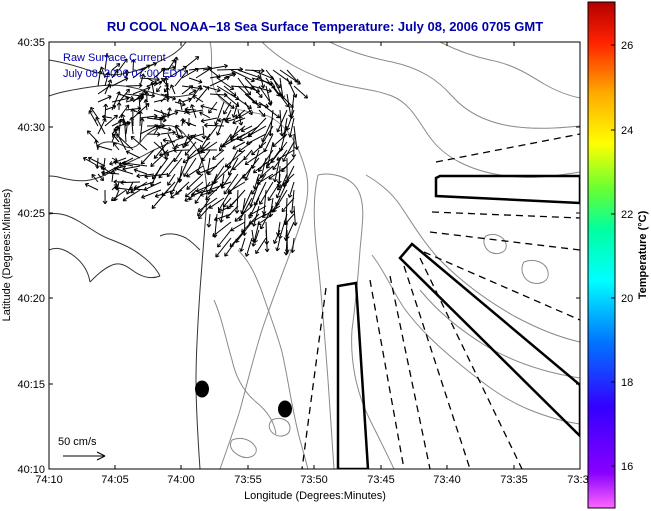  What do you see at coordinates (70, 265) in the screenshot?
I see `coastline-path` at bounding box center [70, 265].